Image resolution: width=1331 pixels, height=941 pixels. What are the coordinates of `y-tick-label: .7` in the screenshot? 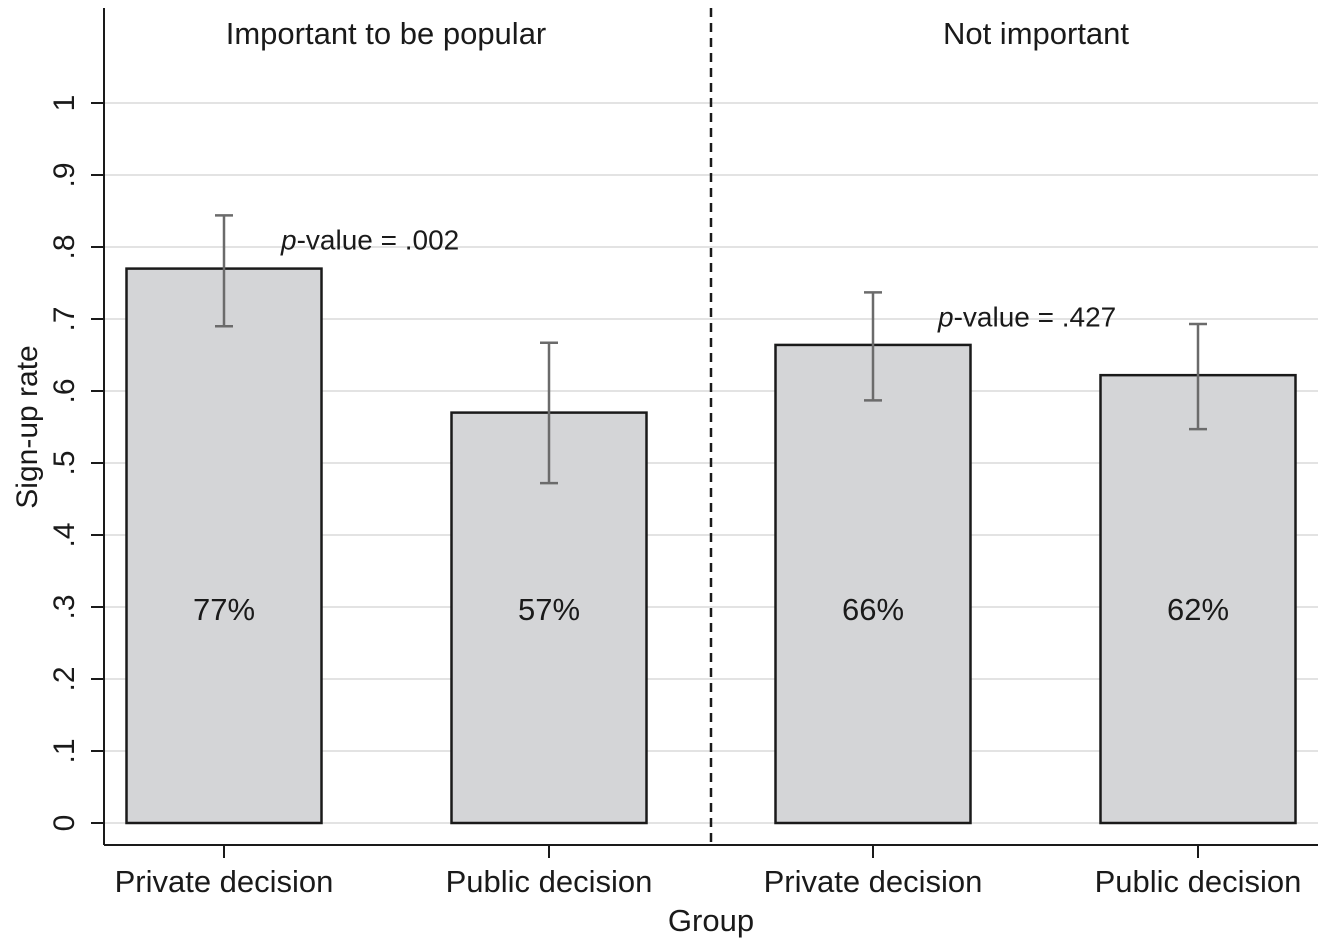 It's located at (64, 318).